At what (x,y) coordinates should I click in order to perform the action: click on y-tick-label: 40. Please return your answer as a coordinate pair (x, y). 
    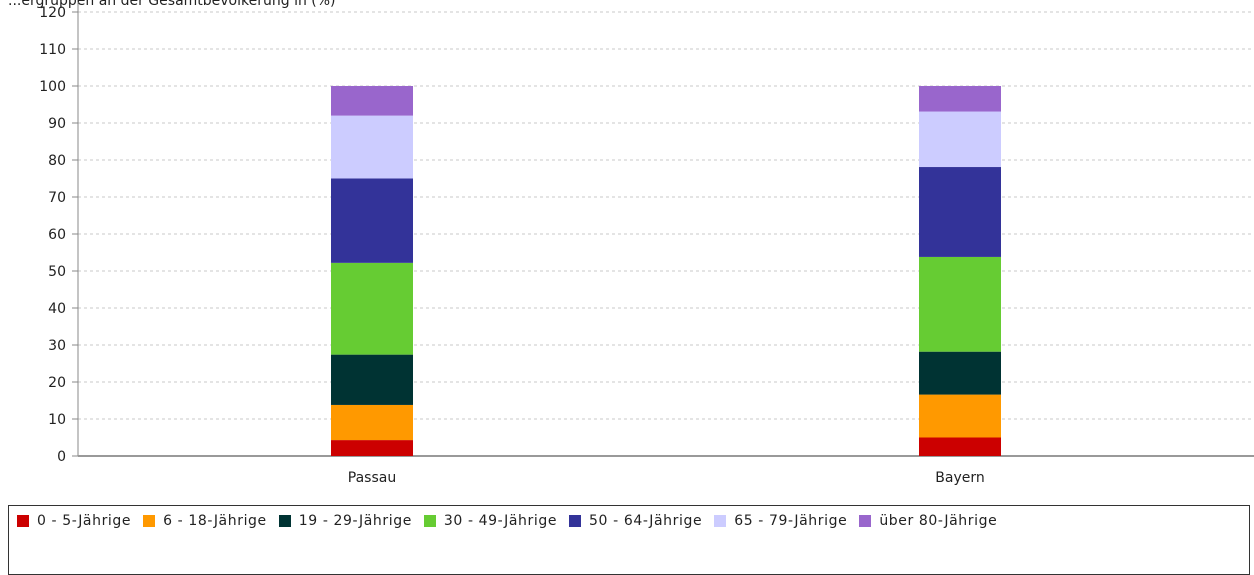
    Looking at the image, I should click on (57, 309).